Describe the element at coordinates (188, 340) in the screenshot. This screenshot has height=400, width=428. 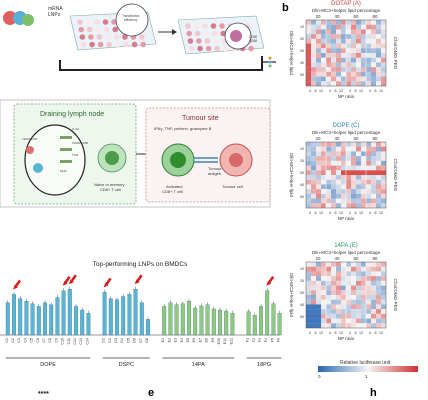
I see `bar-label: E5` at that location.